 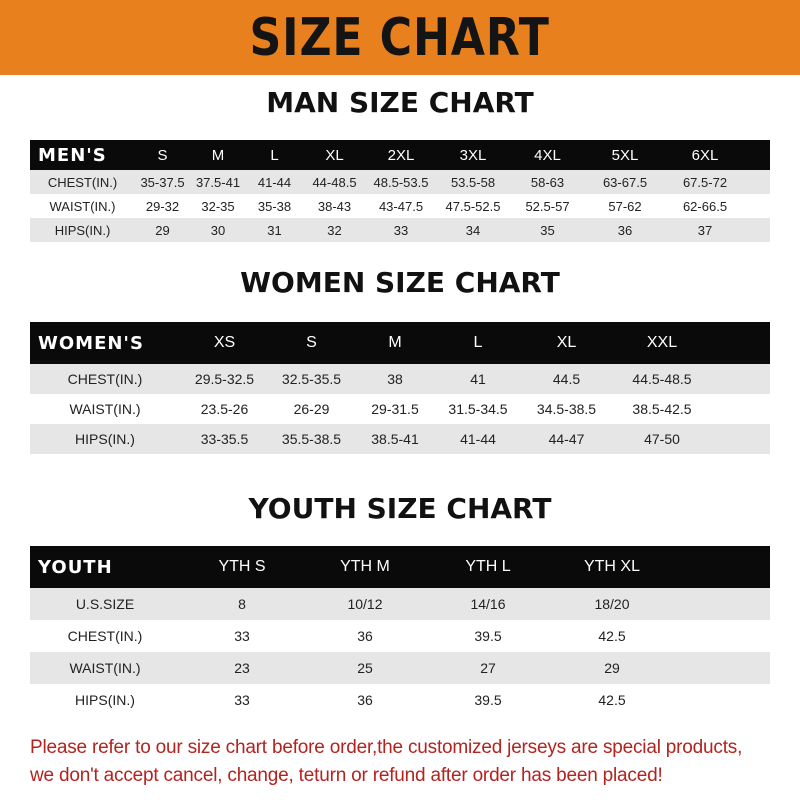 I want to click on table-cell: 10/12, so click(x=365, y=604).